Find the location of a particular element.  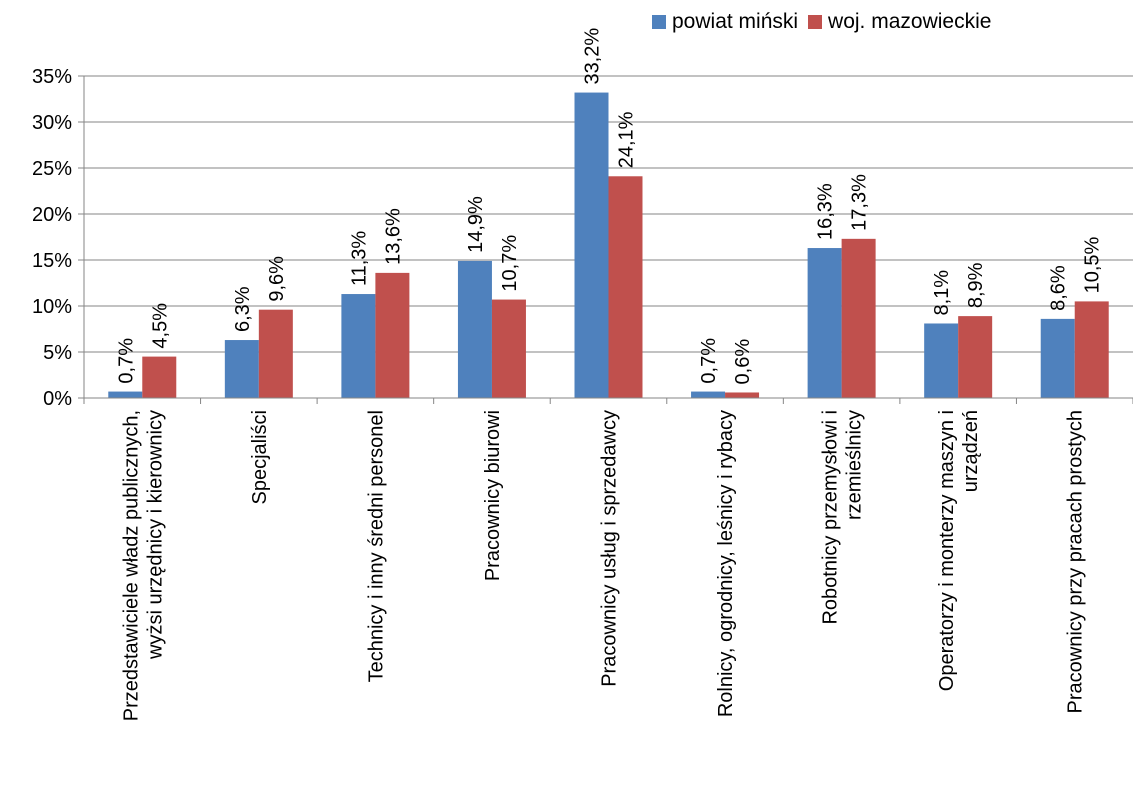

y-tick-label: 10% is located at coordinates (52, 307).